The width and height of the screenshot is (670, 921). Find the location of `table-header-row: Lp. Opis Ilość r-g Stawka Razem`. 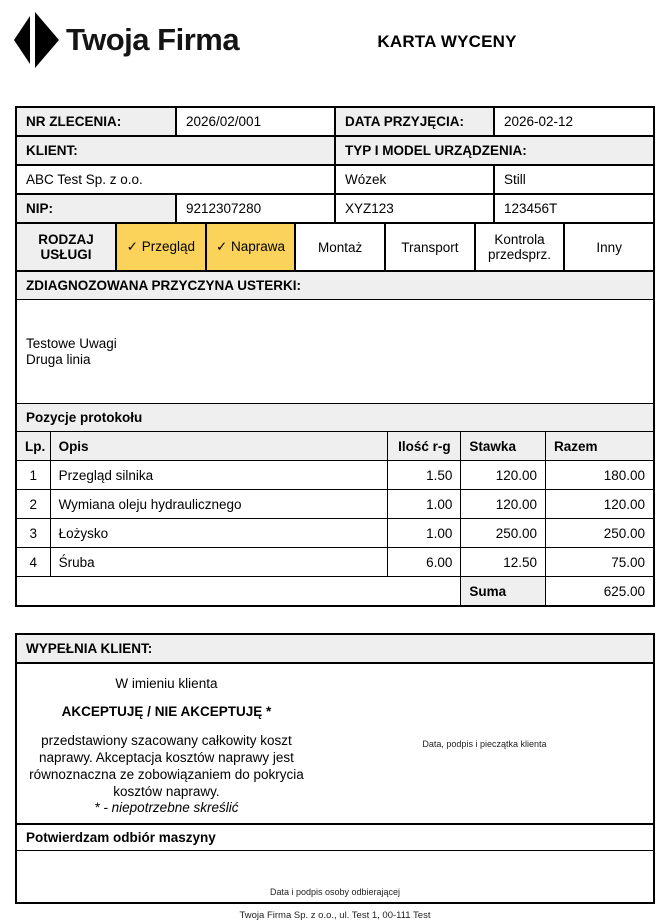

table-header-row: Lp. Opis Ilość r-g Stawka Razem is located at coordinates (335, 446).